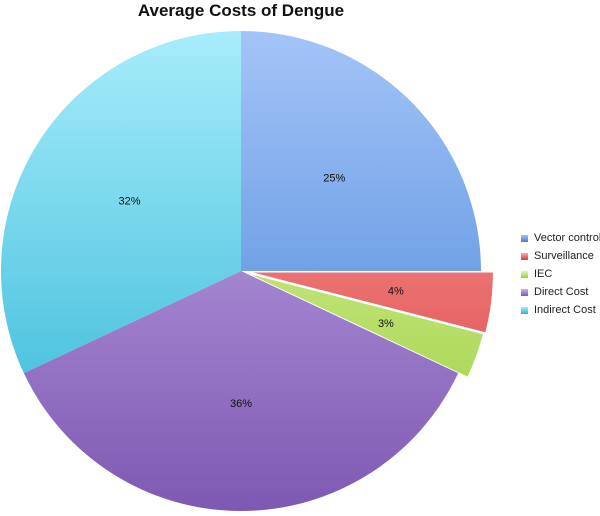  I want to click on pie-slice-iec, so click(366, 325).